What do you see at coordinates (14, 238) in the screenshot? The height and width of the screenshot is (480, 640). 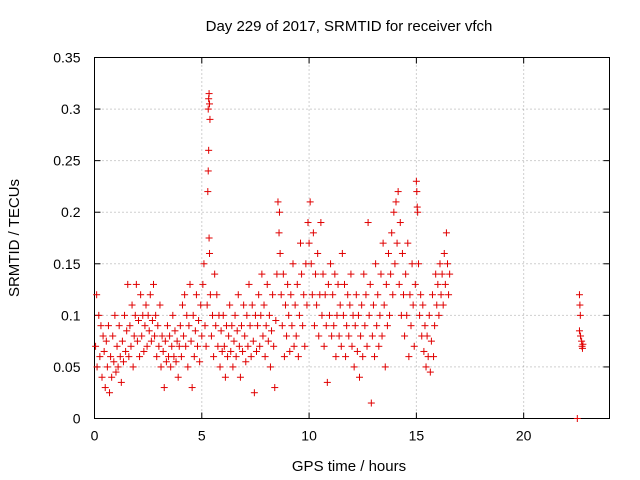 I see `y-axis-label: SRMTID / TECUs` at bounding box center [14, 238].